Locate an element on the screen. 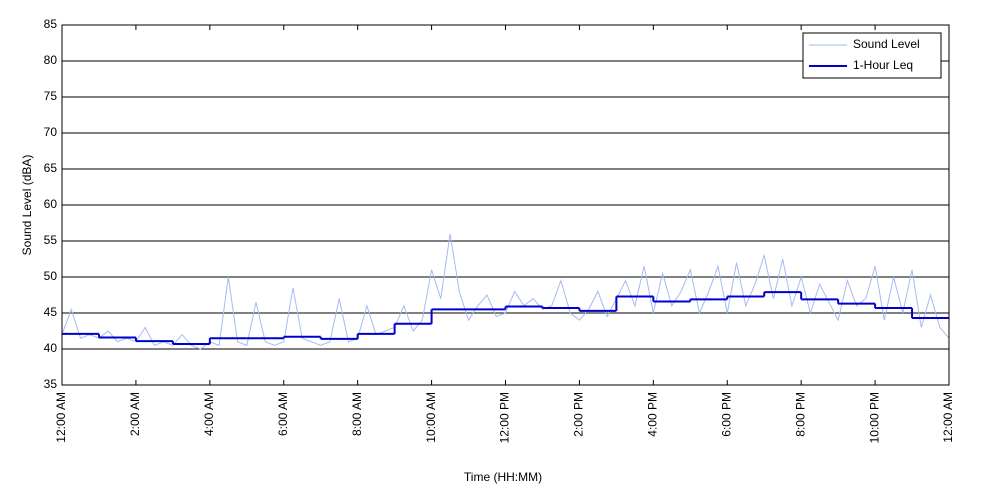  y-tick-label: 85 is located at coordinates (51, 24).